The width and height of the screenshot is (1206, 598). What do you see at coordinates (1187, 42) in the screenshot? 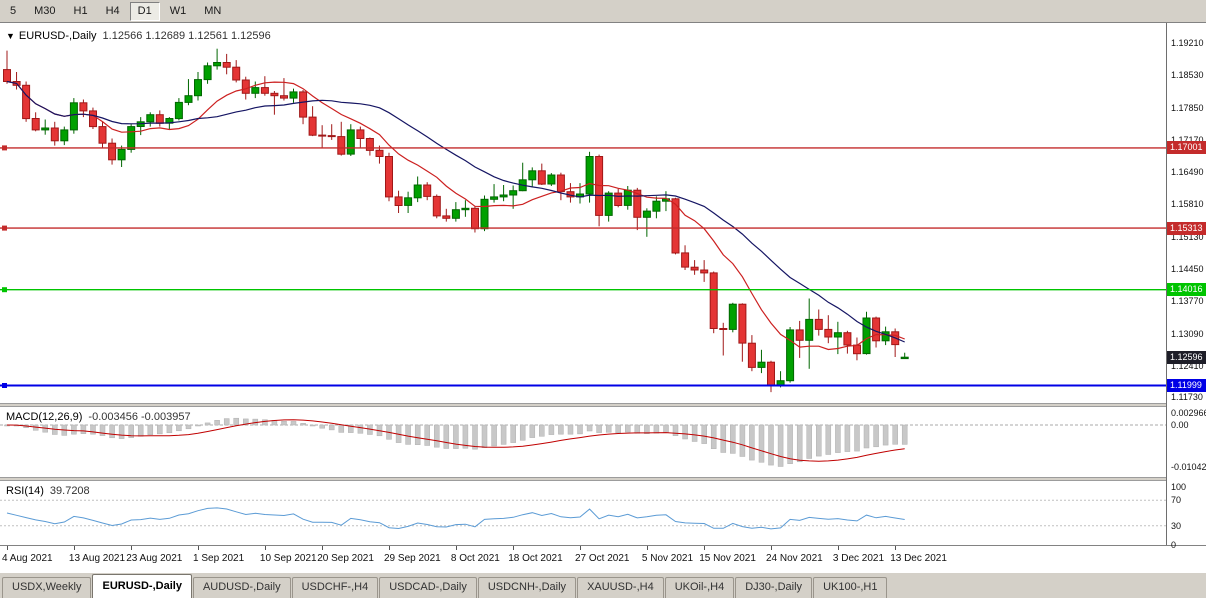
I see `price-scale-label: 1.19210` at bounding box center [1187, 42].